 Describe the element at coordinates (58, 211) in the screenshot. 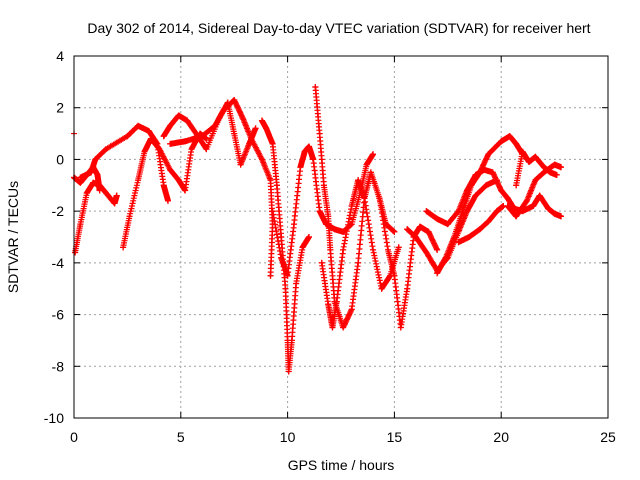

I see `y-tick-label: -2` at that location.